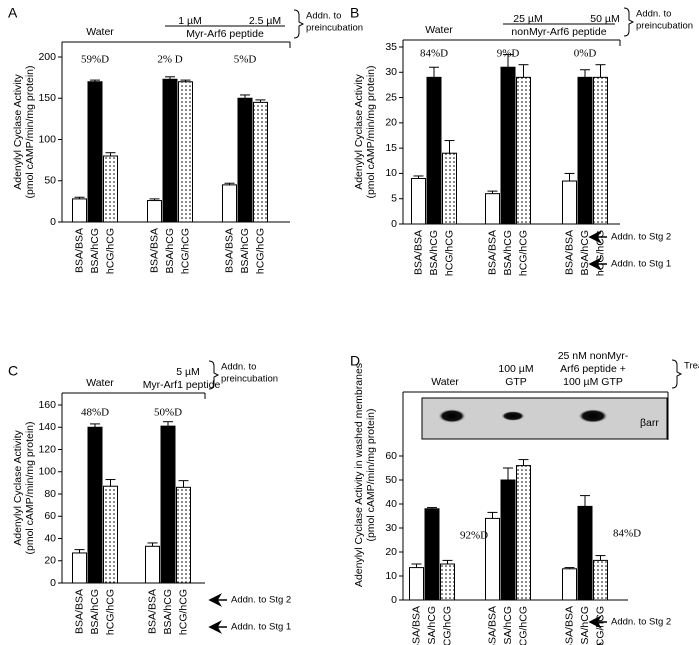  I want to click on y-tick-label: 100, so click(47, 139).